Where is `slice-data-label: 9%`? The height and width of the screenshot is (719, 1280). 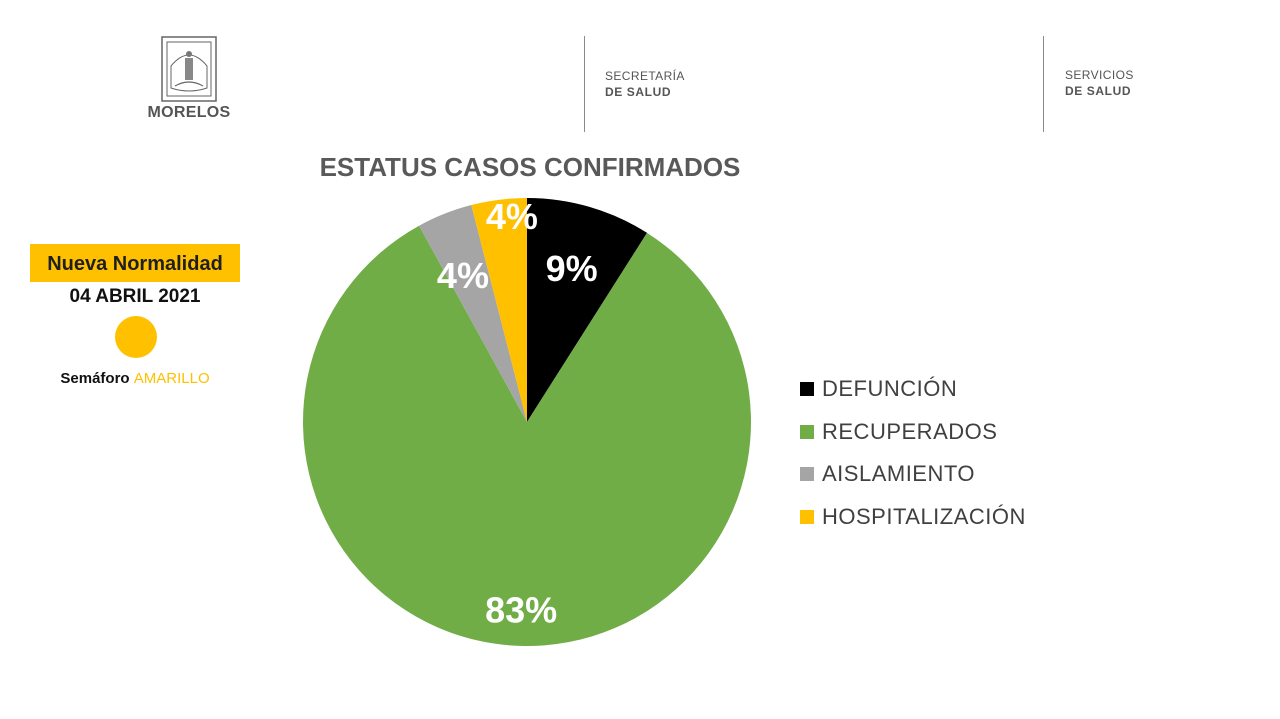 slice-data-label: 9% is located at coordinates (572, 268).